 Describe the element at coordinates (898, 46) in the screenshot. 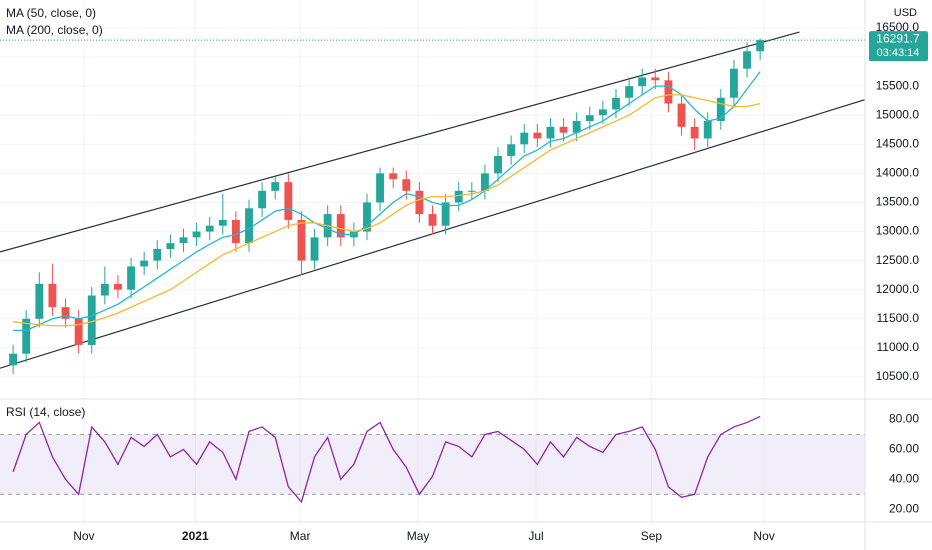

I see `last-price-box` at that location.